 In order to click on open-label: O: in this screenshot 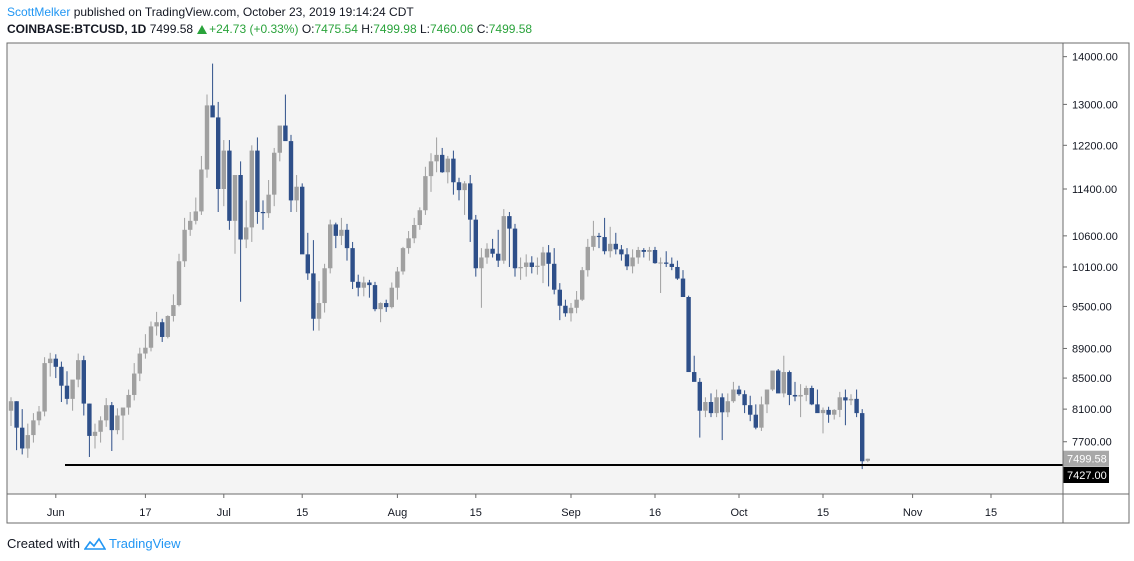, I will do `click(308, 29)`.